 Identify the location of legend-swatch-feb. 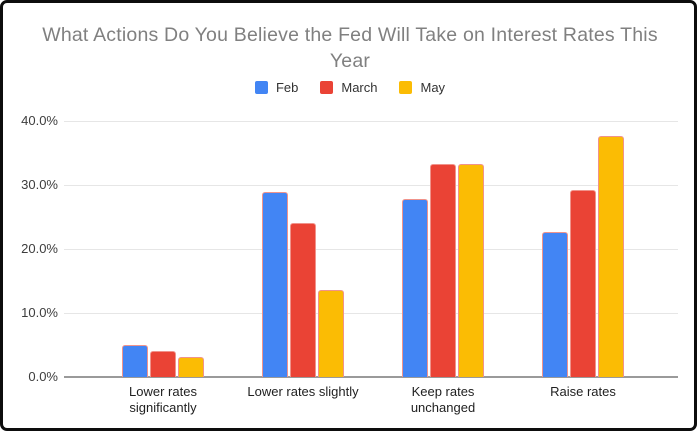
(261, 87).